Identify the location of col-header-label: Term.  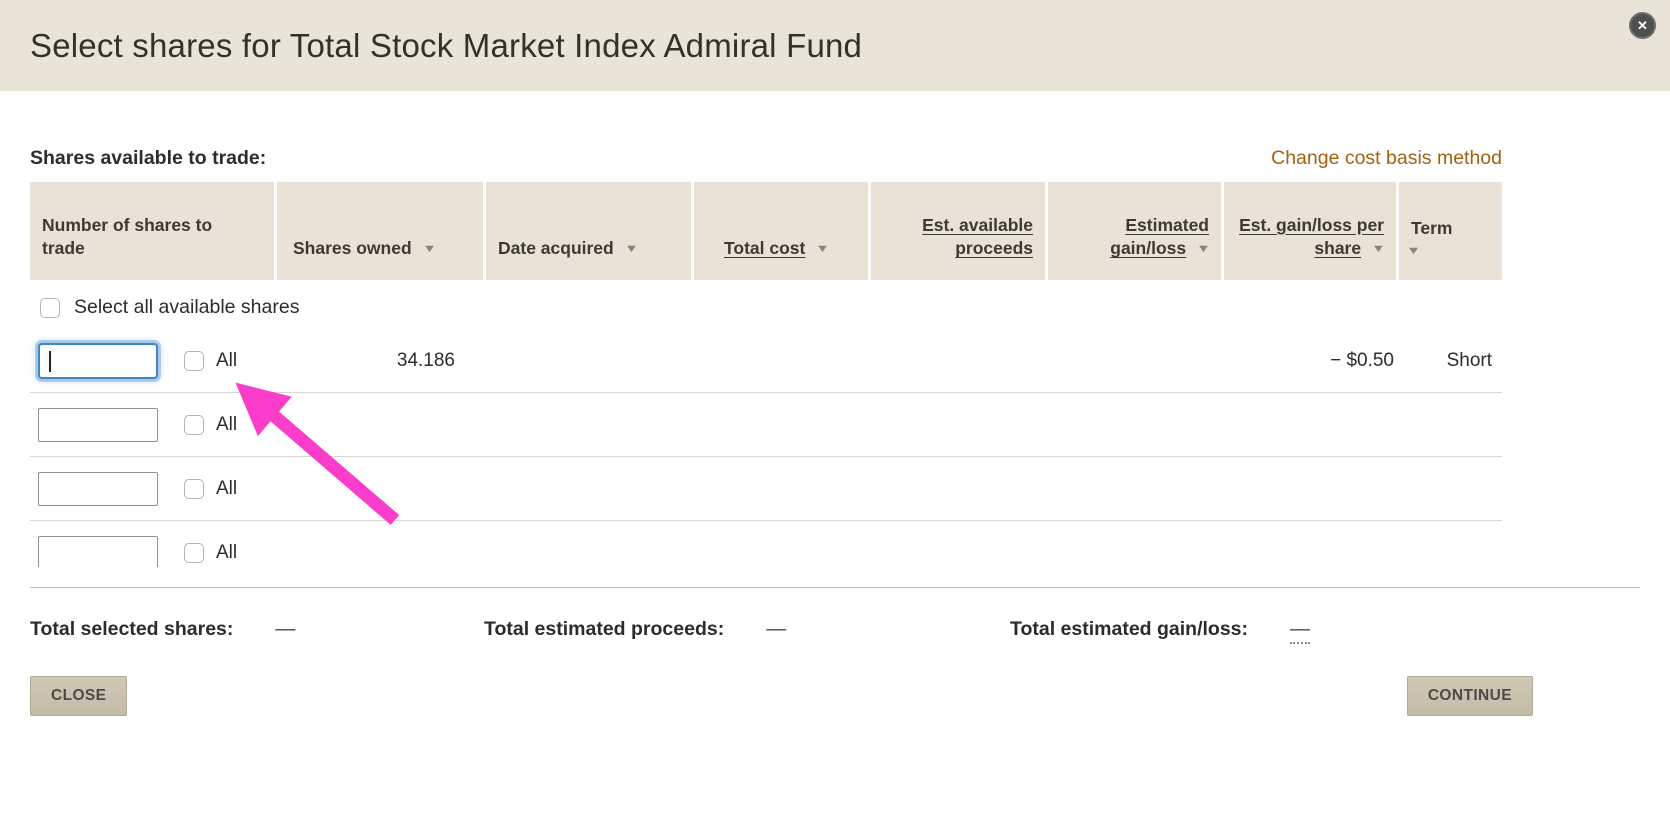
(1432, 227).